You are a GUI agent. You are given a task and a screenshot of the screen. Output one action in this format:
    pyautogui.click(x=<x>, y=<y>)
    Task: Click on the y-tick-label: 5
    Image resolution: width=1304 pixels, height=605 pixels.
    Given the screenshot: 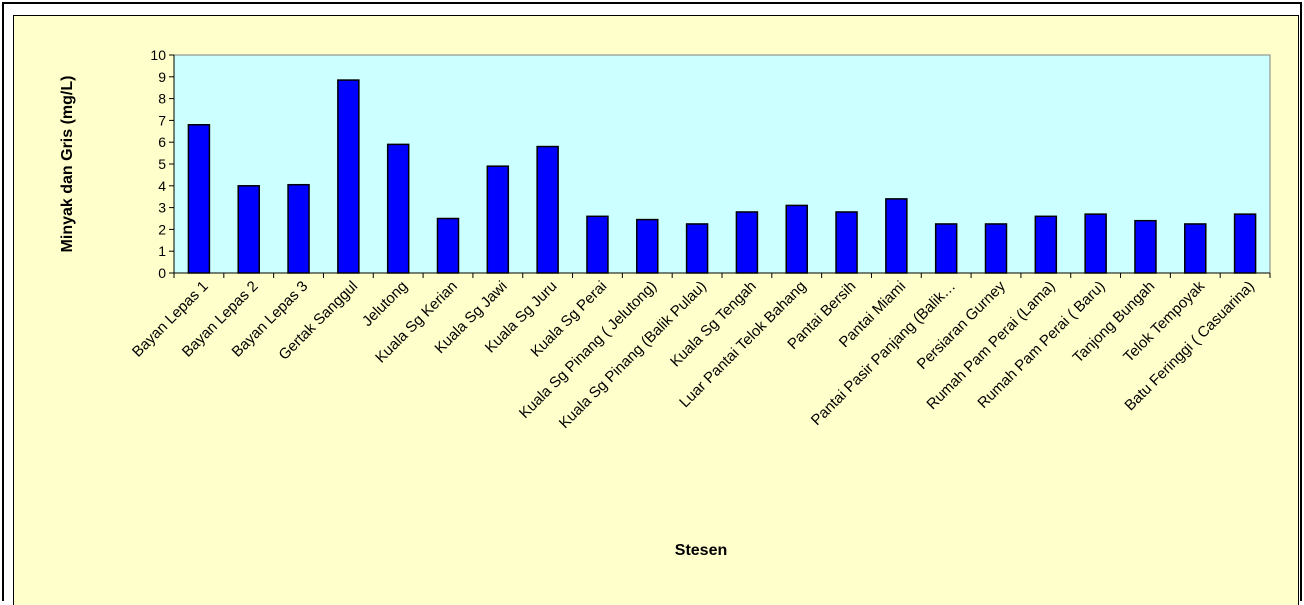 What is the action you would take?
    pyautogui.click(x=162, y=164)
    